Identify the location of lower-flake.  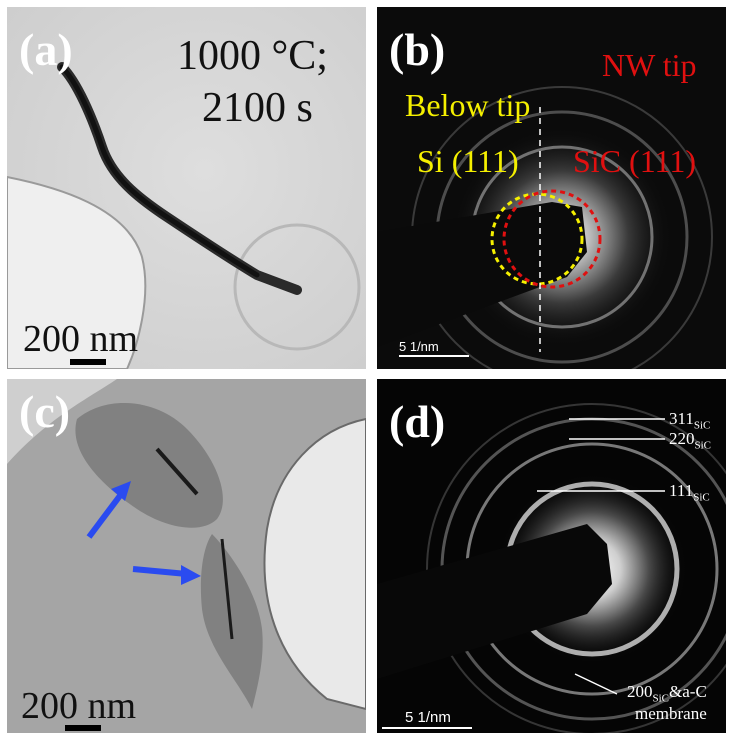
(231, 621).